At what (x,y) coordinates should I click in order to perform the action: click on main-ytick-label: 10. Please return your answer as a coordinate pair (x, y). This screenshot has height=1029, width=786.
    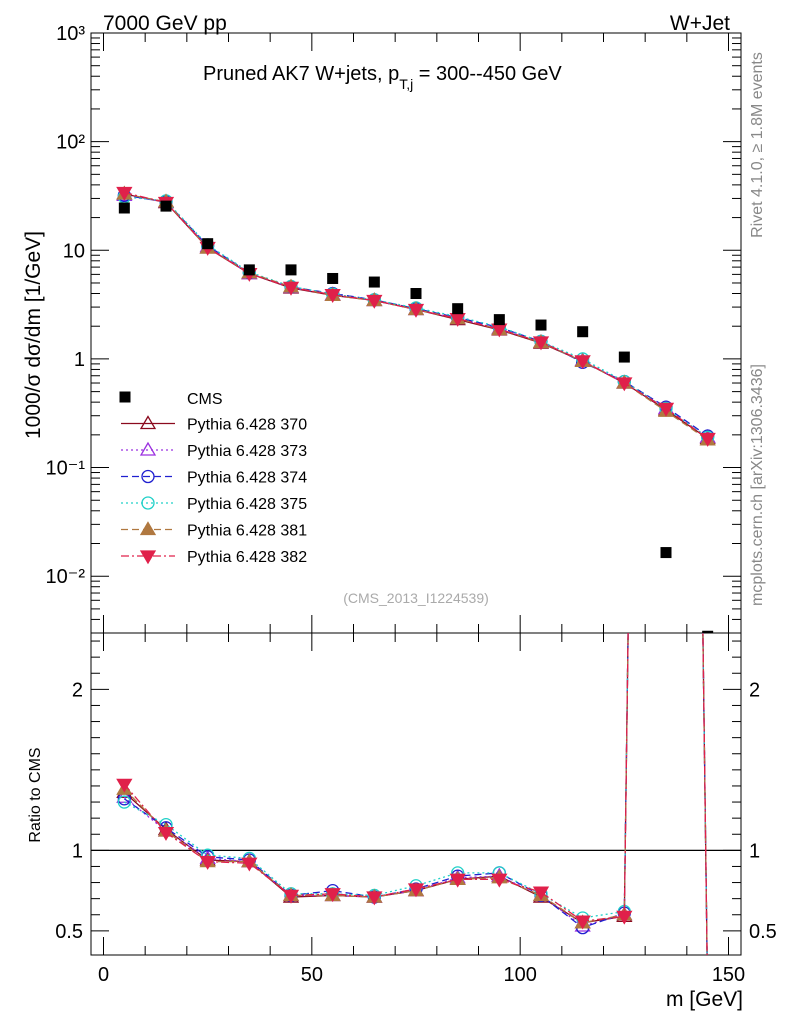
    Looking at the image, I should click on (74, 251).